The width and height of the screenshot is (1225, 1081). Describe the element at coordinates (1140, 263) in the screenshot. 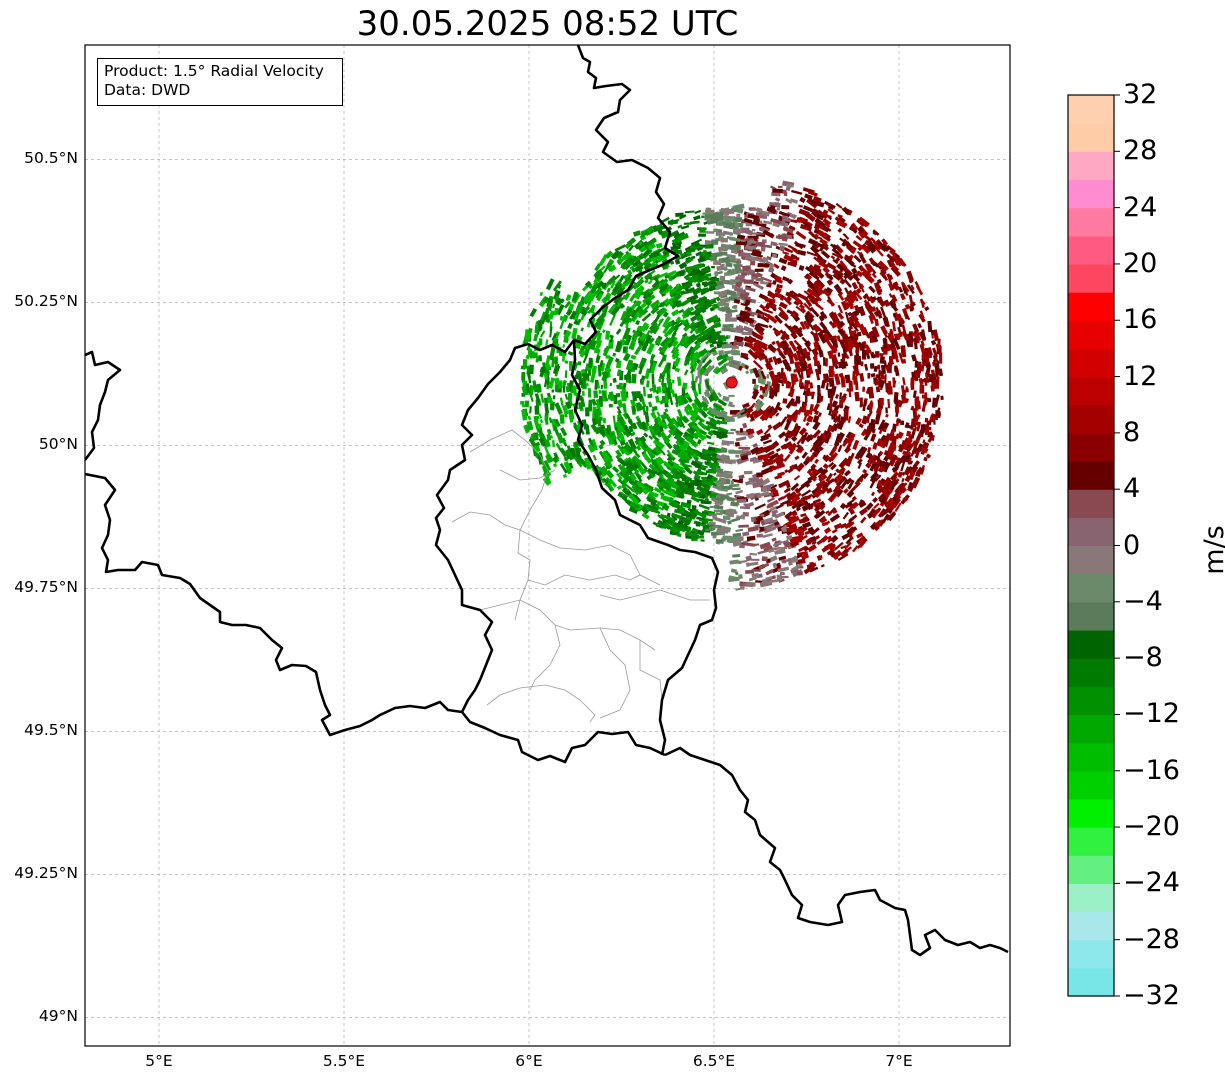

I see `colorbar-tick-label: 20` at that location.